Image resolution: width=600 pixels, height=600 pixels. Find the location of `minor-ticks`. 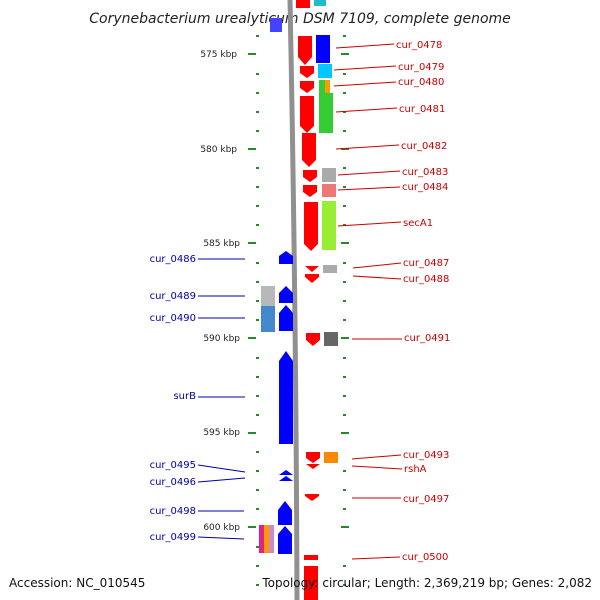

minor-ticks is located at coordinates (301, 310).